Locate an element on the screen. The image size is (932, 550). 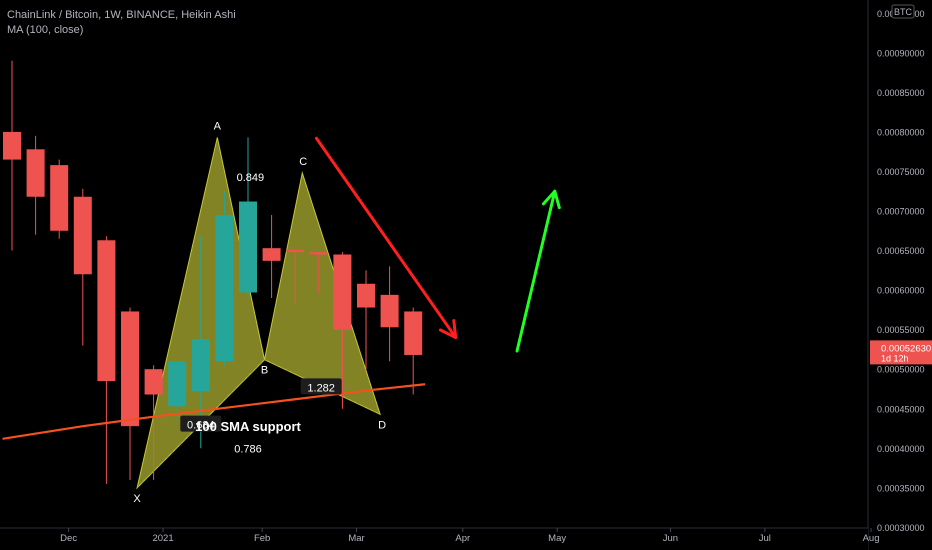
currency-badge is located at coordinates (903, 11).